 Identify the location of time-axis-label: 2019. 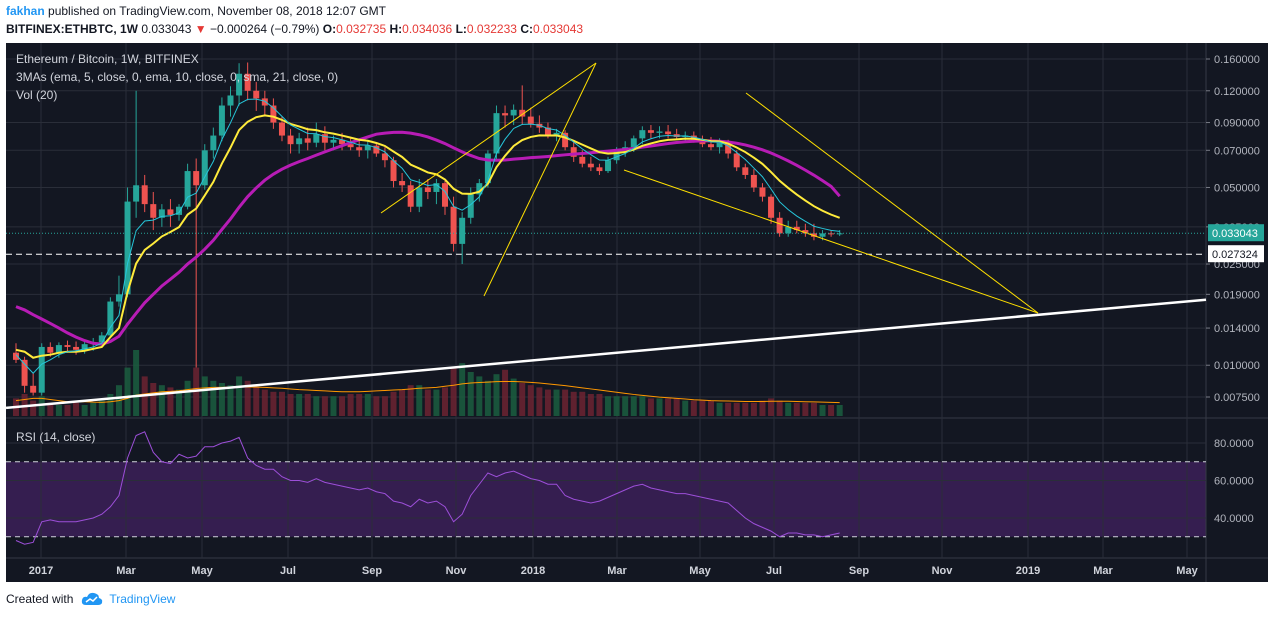
(1028, 571).